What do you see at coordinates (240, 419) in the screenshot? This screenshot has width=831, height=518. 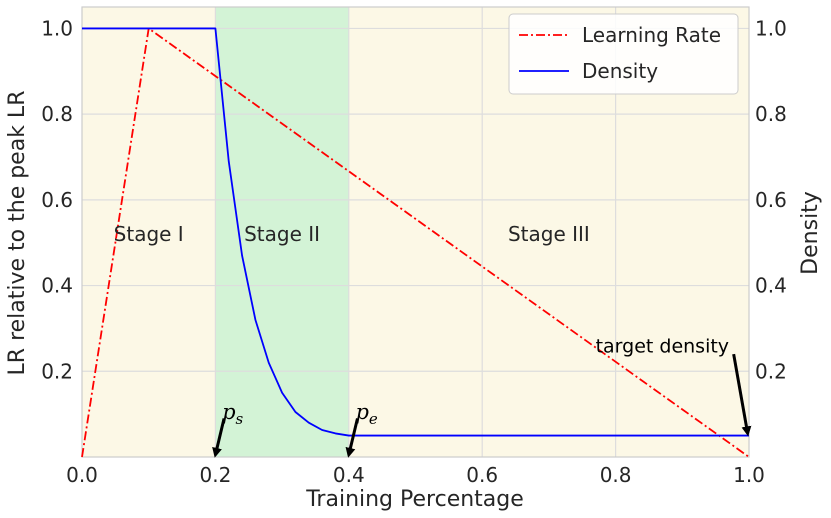 I see `annotation-subscript-0: s` at bounding box center [240, 419].